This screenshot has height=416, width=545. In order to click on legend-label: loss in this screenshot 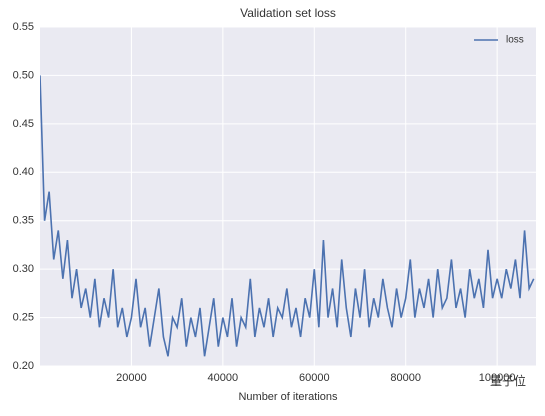, I will do `click(515, 40)`.